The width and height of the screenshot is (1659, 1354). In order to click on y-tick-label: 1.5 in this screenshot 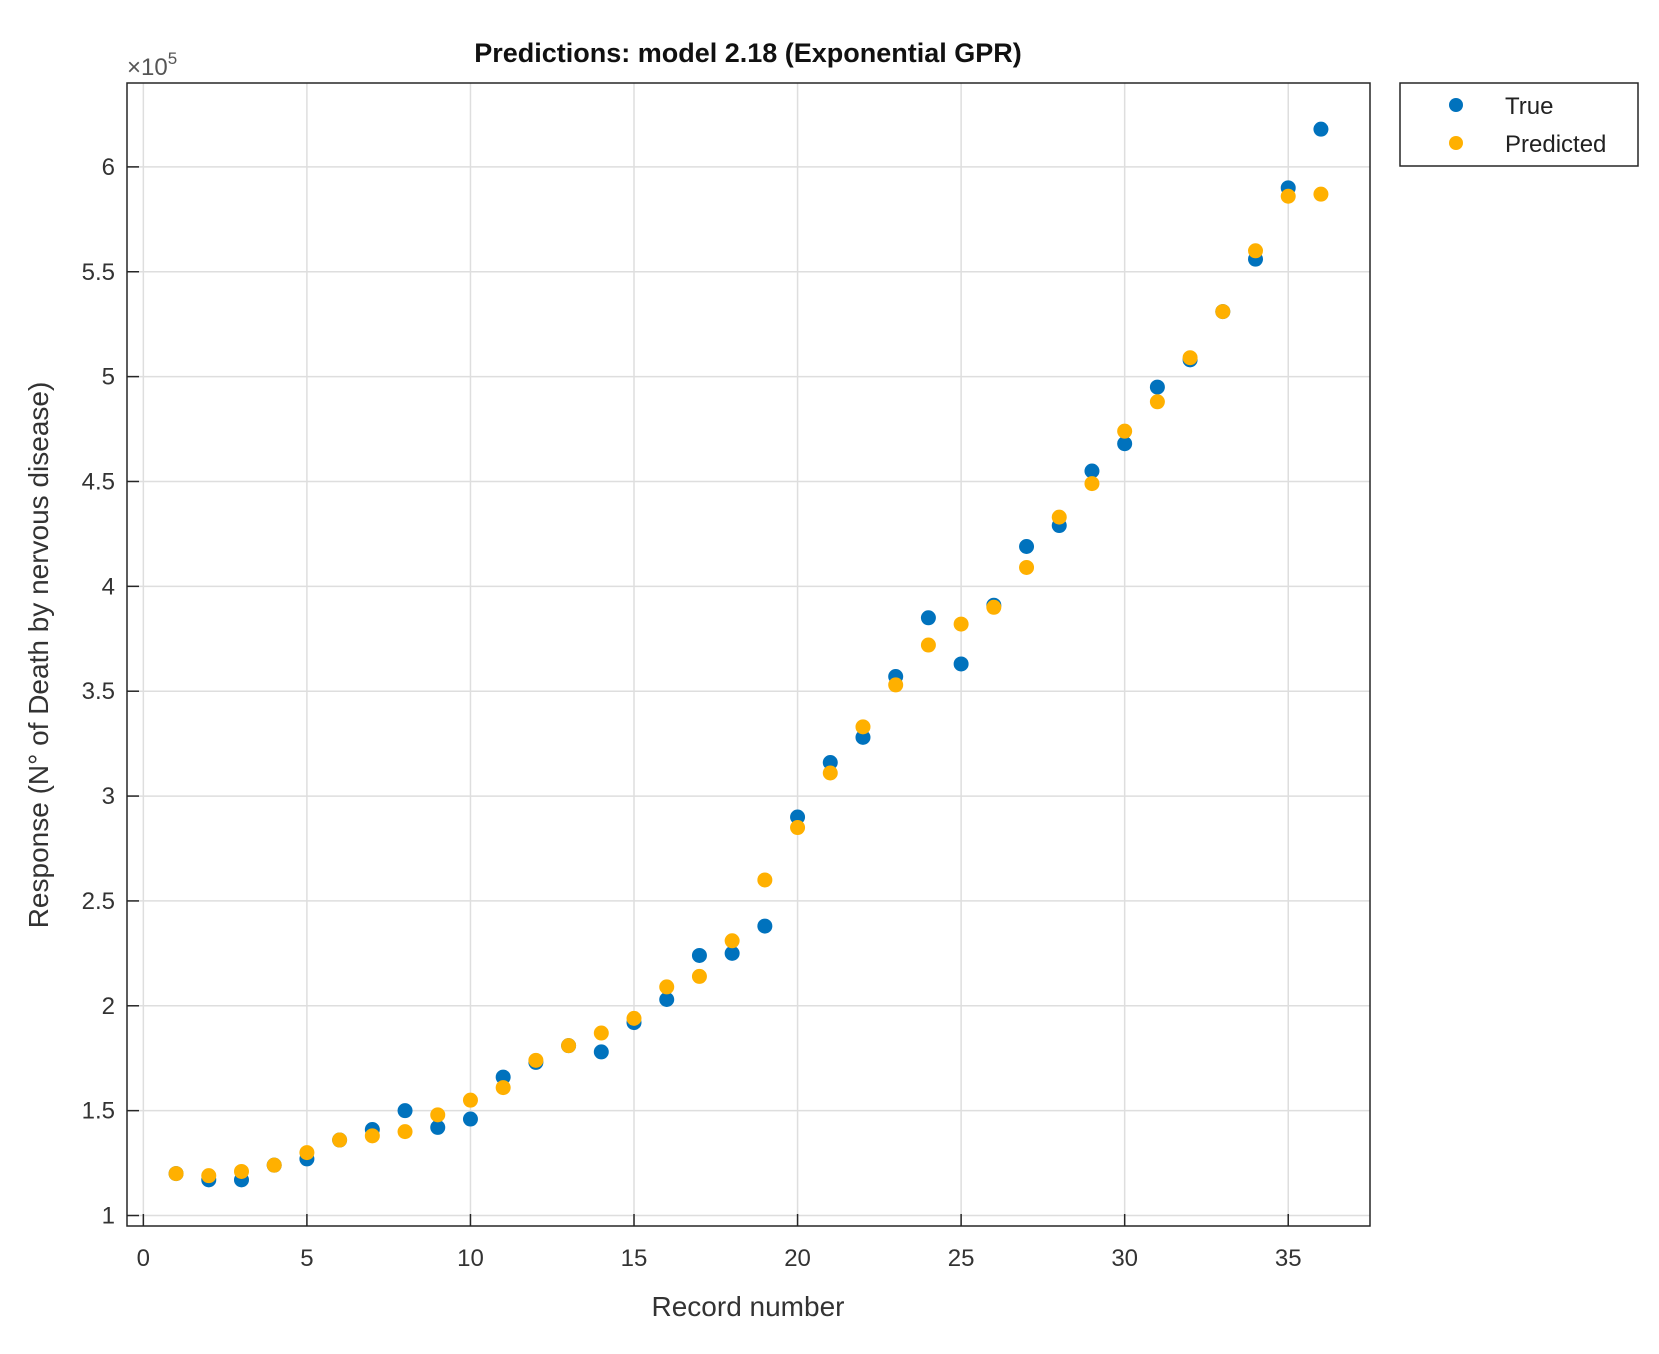, I will do `click(98, 1111)`.